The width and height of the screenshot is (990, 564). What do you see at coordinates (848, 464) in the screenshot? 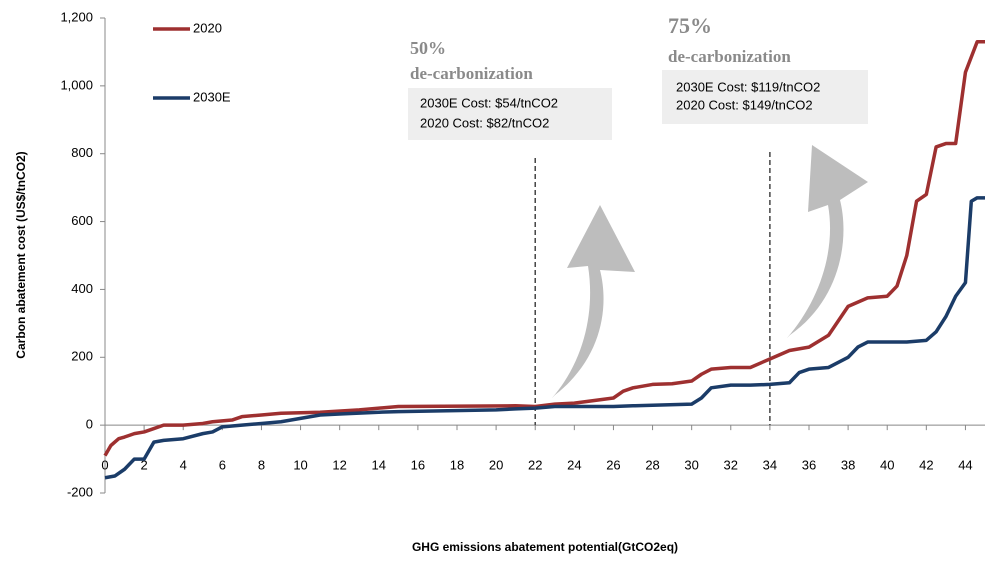
I see `x-tick-label: 38` at bounding box center [848, 464].